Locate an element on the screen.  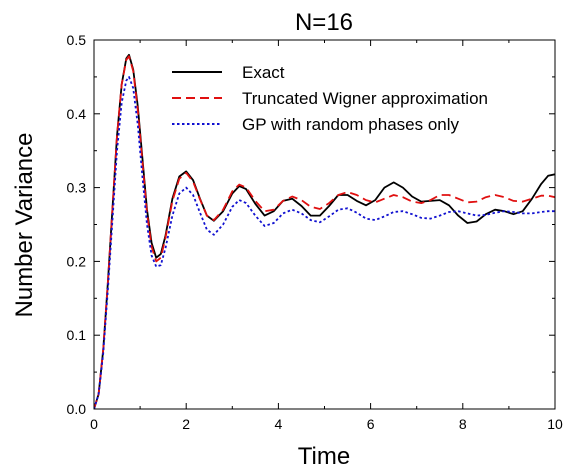
x-tick-label: 0 is located at coordinates (94, 424).